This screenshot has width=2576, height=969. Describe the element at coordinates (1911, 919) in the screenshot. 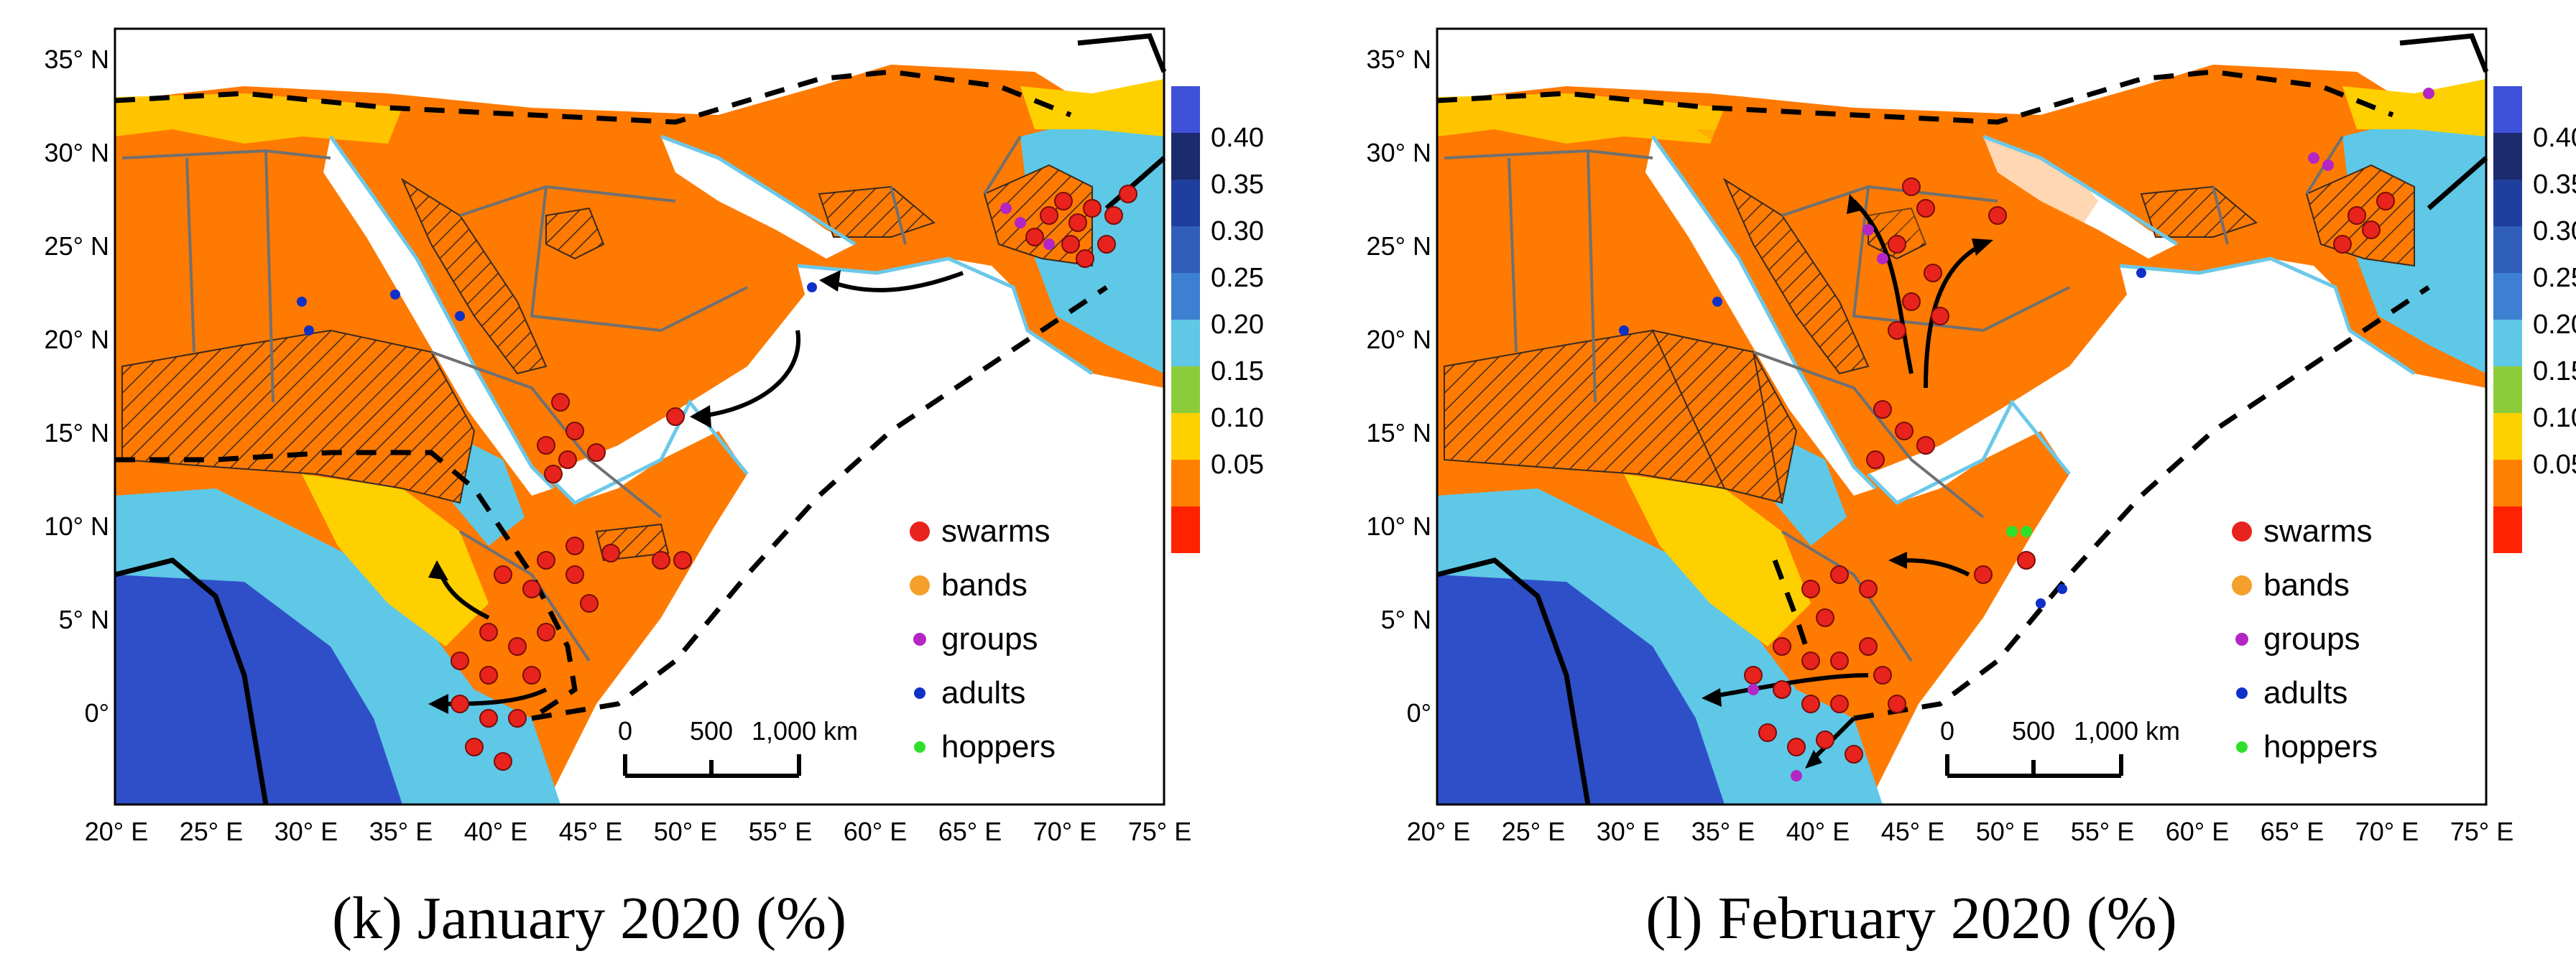

I see `panel-caption: (l) February 2020 (%)` at that location.